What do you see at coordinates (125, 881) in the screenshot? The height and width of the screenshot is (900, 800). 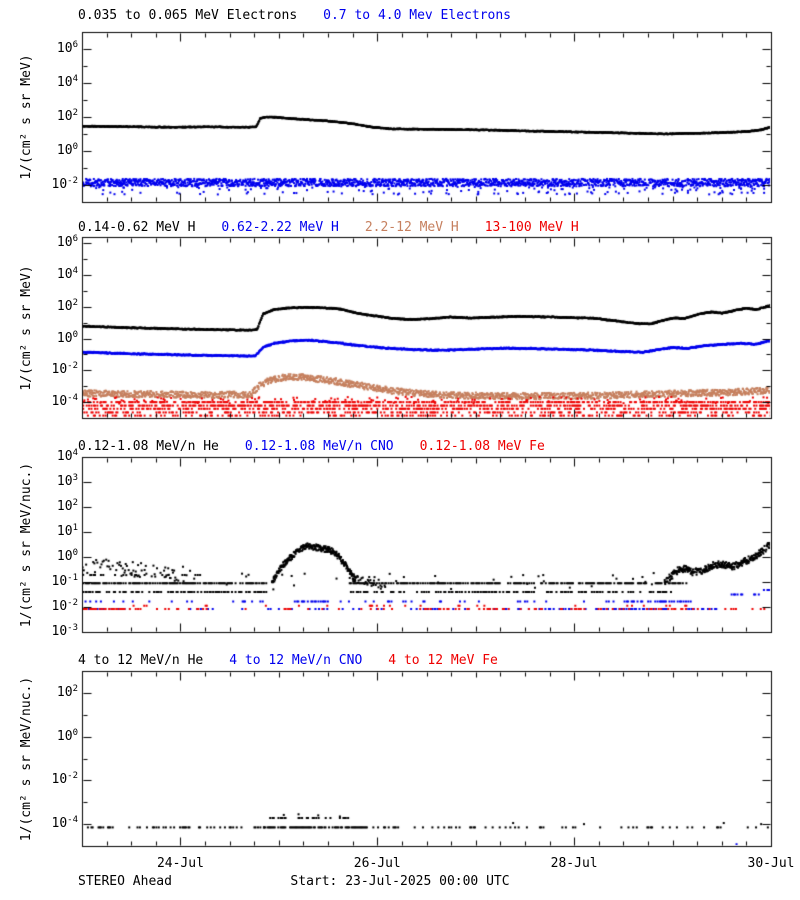 I see `spacecraft-label: STEREO Ahead` at bounding box center [125, 881].